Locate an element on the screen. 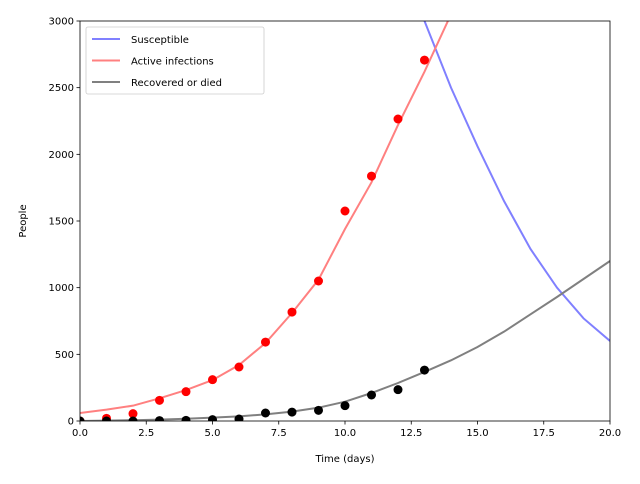  y-axis-label: People is located at coordinates (23, 220).